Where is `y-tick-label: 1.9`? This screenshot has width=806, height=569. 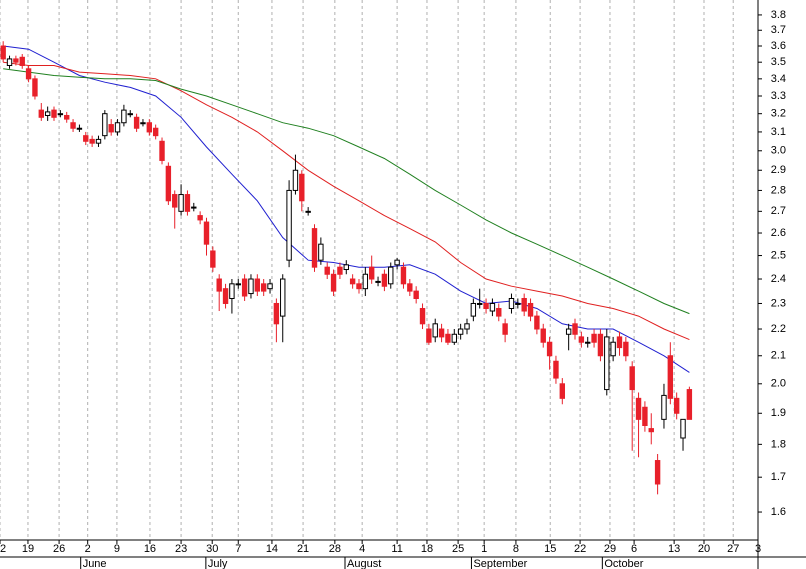
y-tick-label: 1.9 is located at coordinates (778, 413).